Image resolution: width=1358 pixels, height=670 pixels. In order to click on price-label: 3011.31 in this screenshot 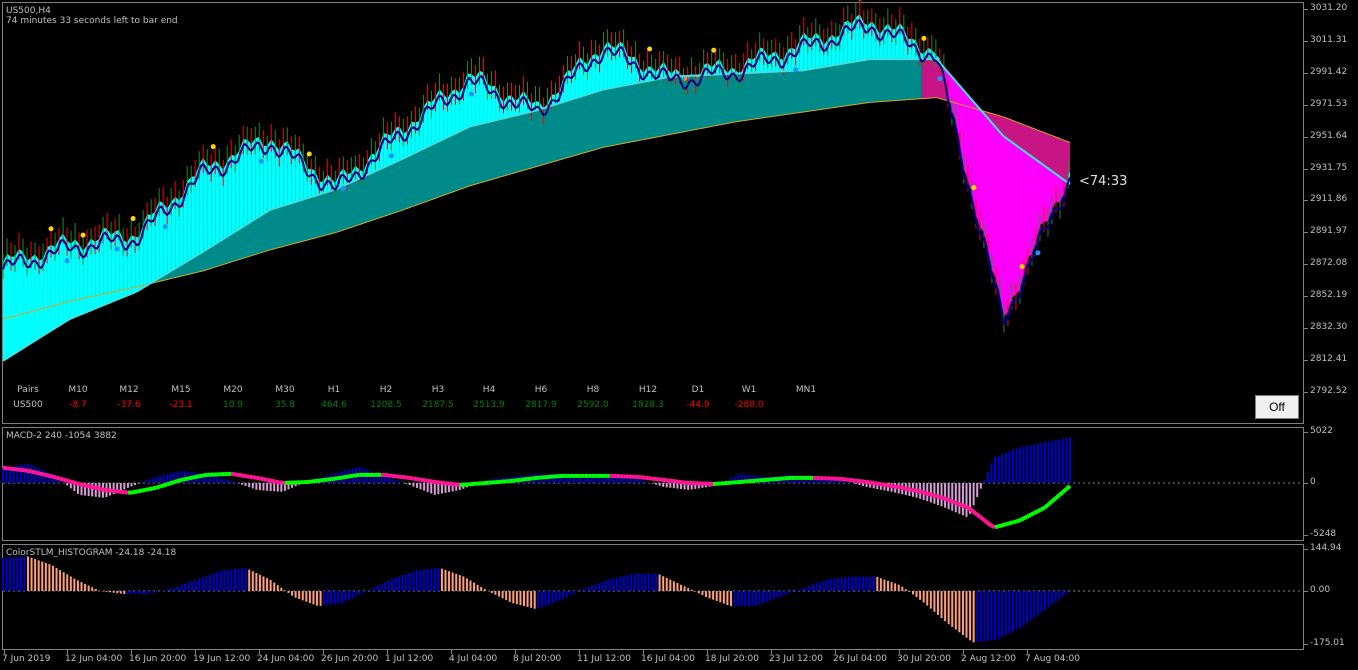, I will do `click(1329, 39)`.